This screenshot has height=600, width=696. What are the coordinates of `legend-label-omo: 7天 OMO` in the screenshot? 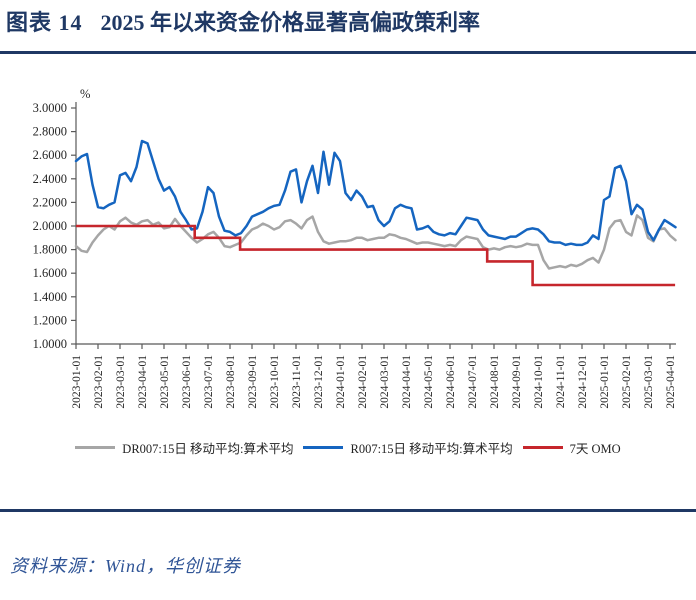 It's located at (595, 449).